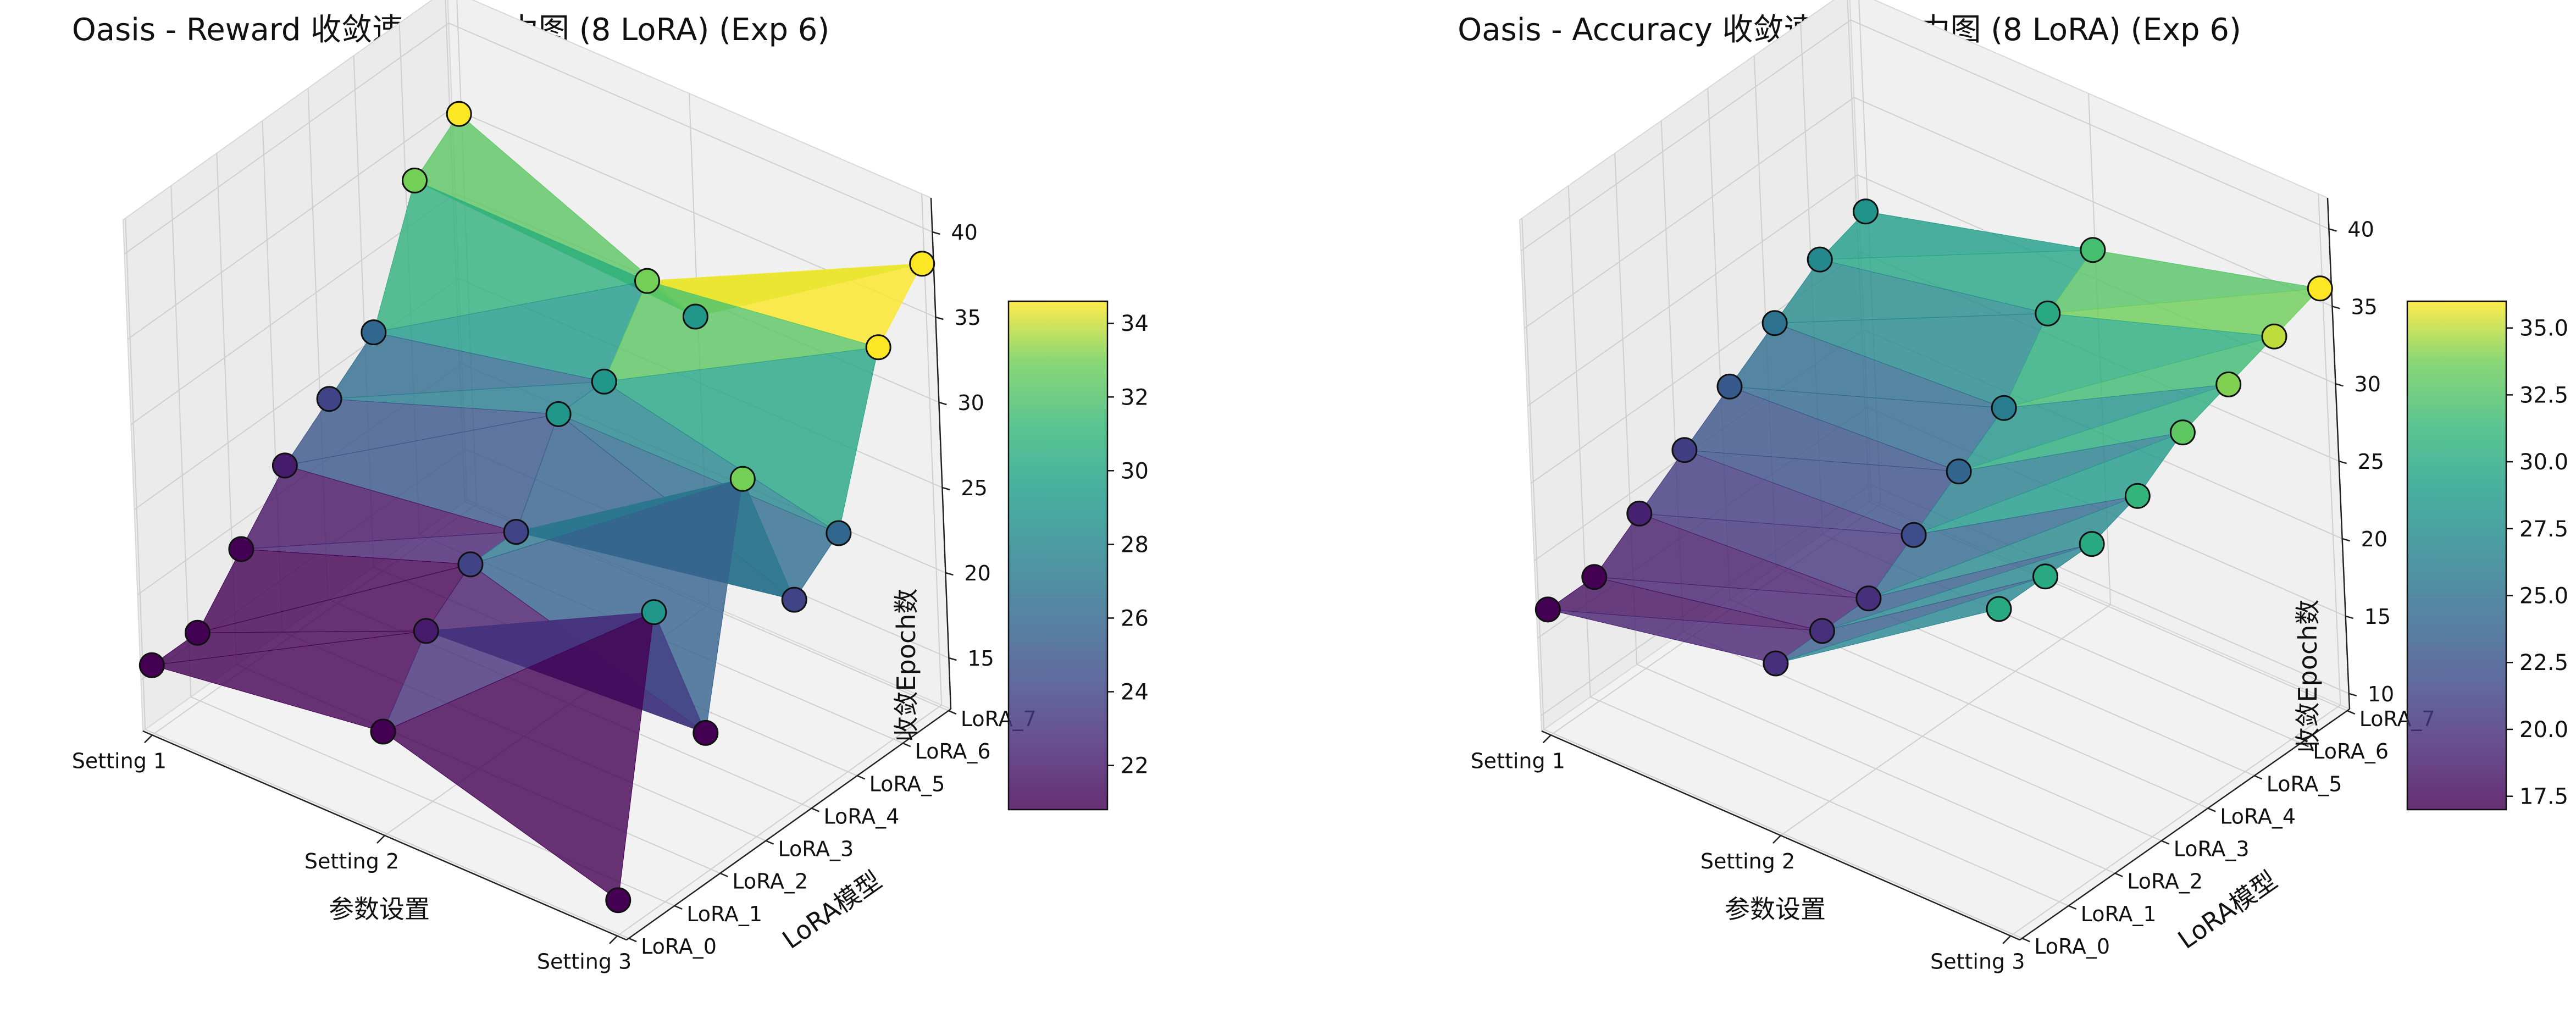 Image resolution: width=2576 pixels, height=1035 pixels. Describe the element at coordinates (2543, 529) in the screenshot. I see `colorbar-tick-label: 27.5` at that location.